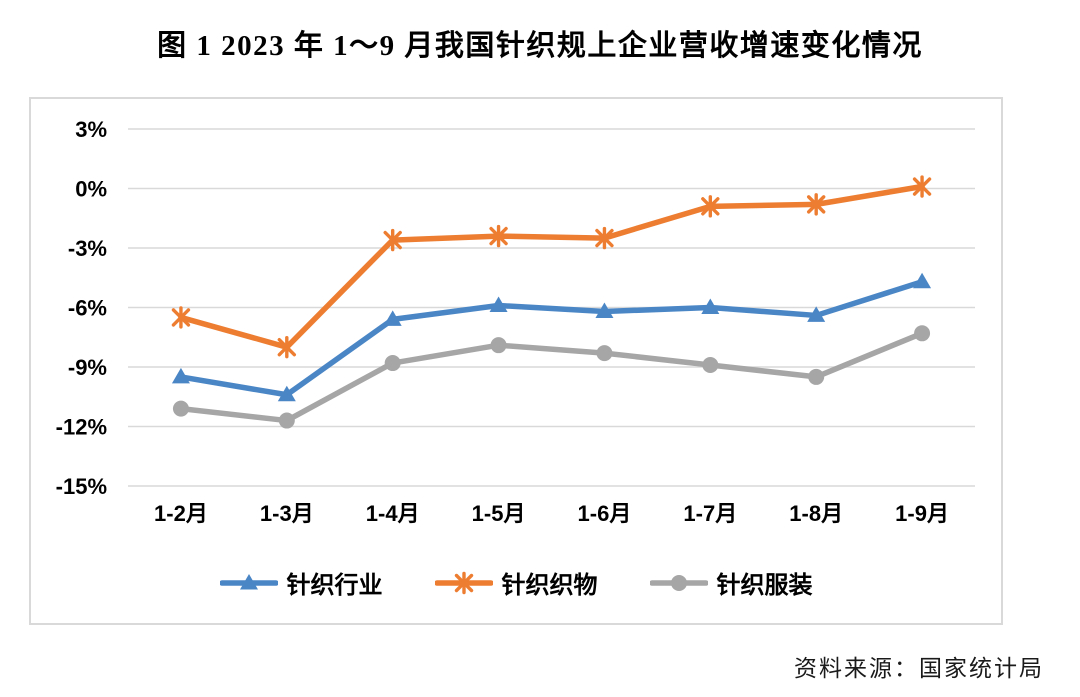  I want to click on legend-label: 针织服装, so click(764, 586).